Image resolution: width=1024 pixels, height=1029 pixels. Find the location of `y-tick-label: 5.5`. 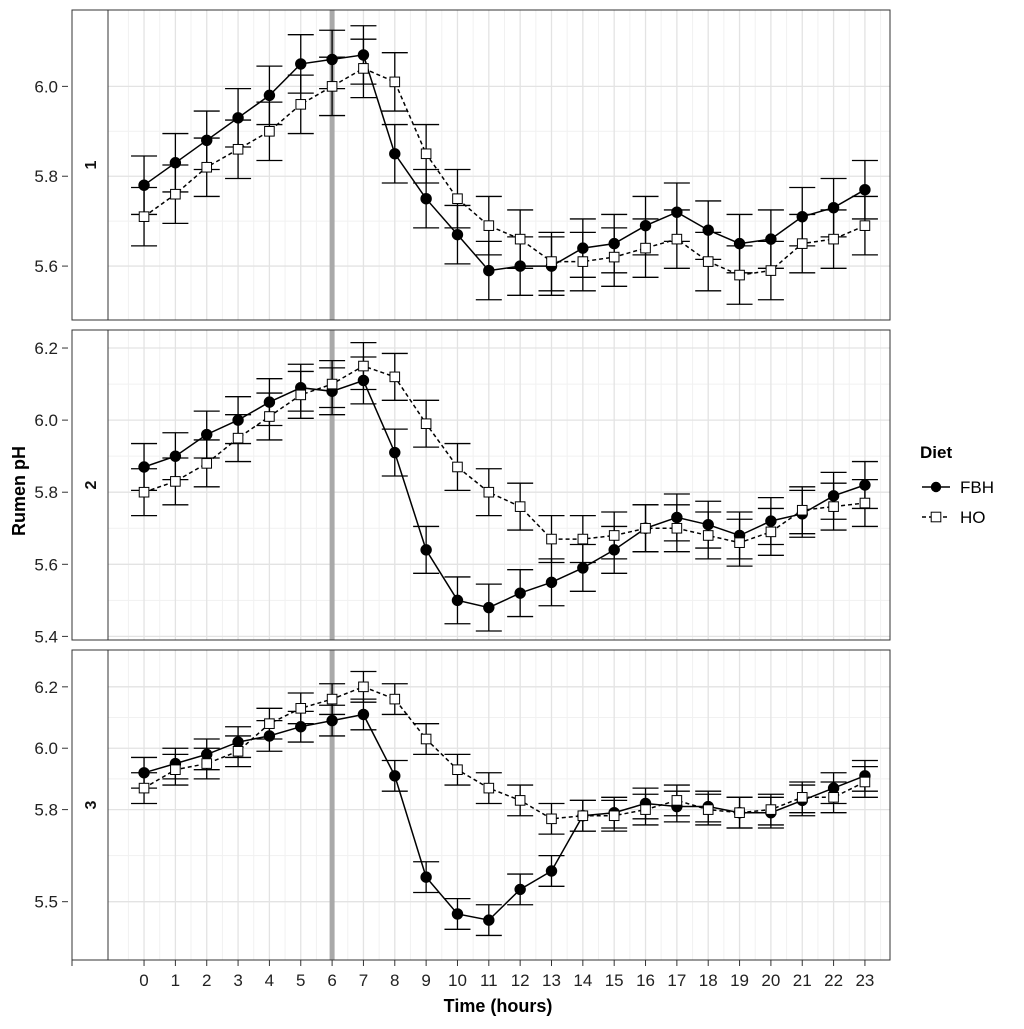

y-tick-label: 5.5 is located at coordinates (46, 902).